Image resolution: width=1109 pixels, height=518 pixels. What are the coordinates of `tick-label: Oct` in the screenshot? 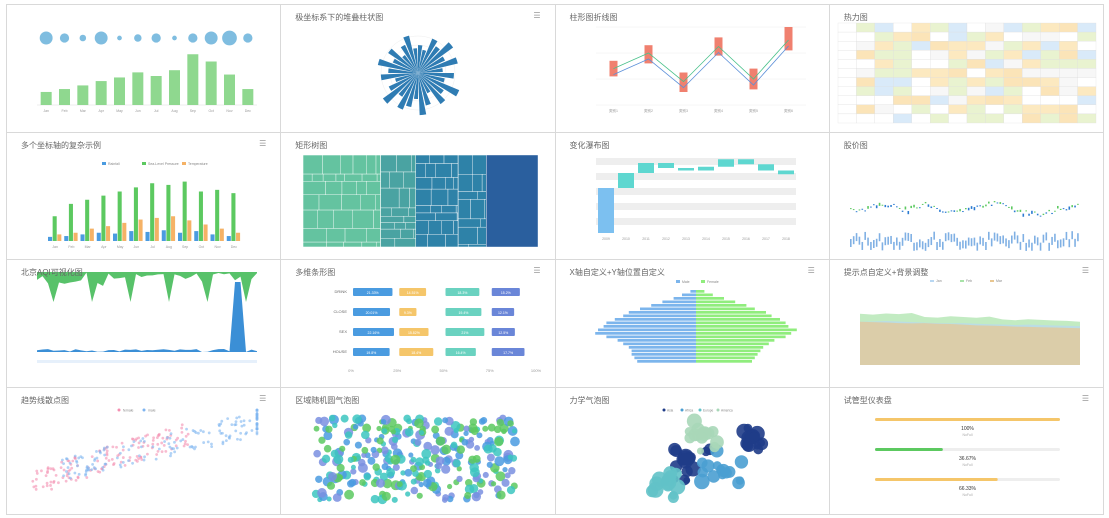 It's located at (210, 111).